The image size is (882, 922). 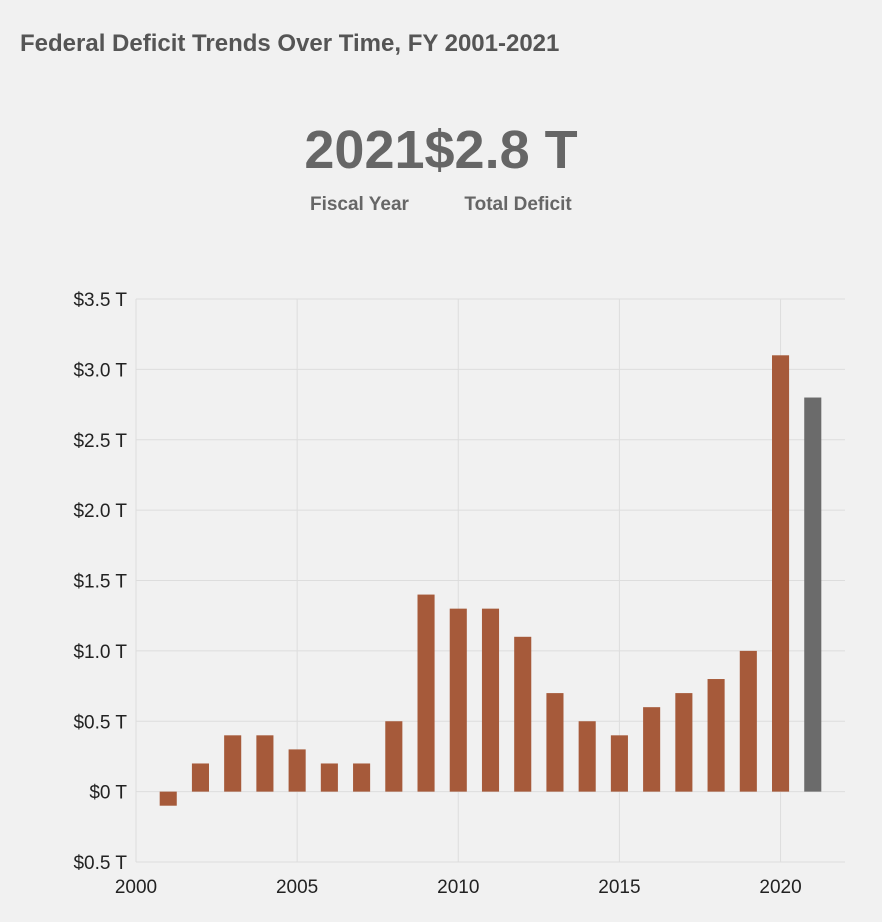 I want to click on bar-2004, so click(x=265, y=763).